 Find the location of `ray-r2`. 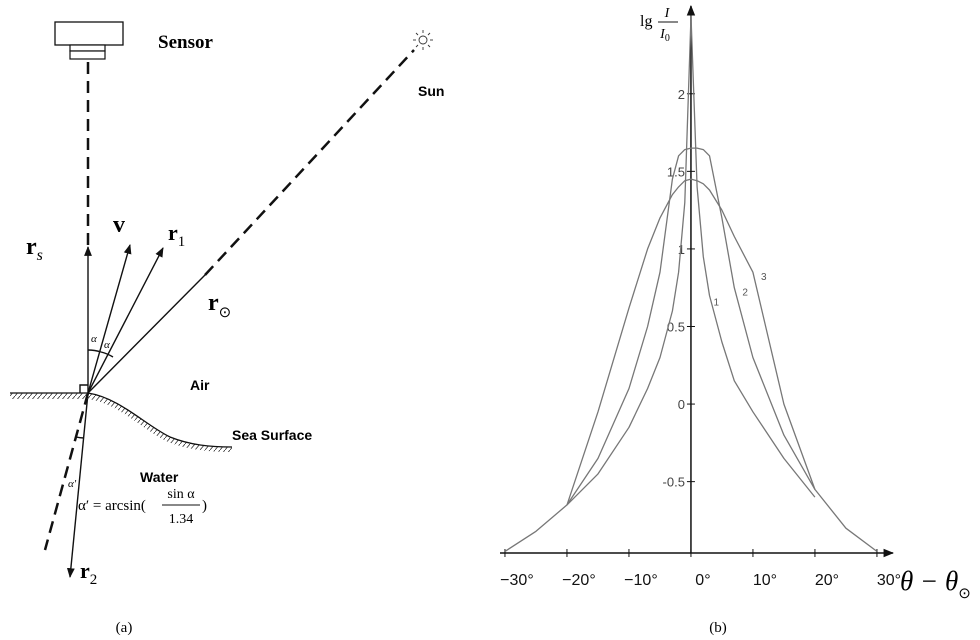

ray-r2 is located at coordinates (77, 485).